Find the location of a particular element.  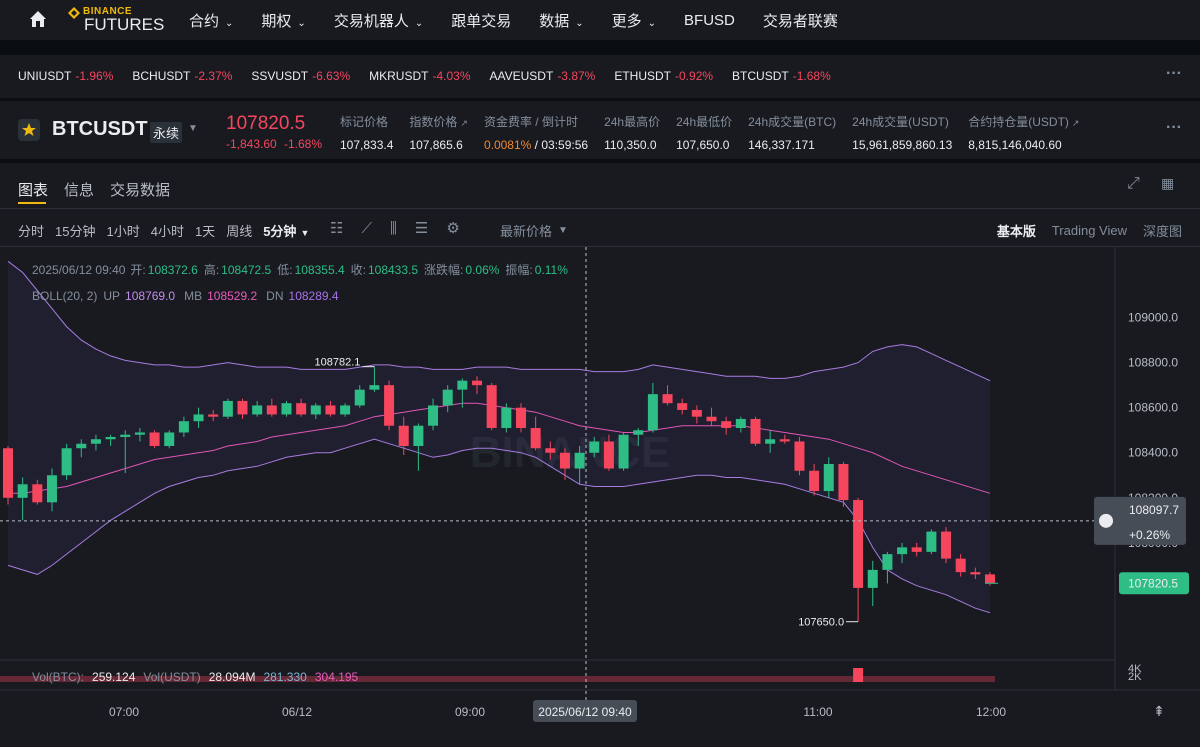

interval: 4小时 is located at coordinates (167, 230).